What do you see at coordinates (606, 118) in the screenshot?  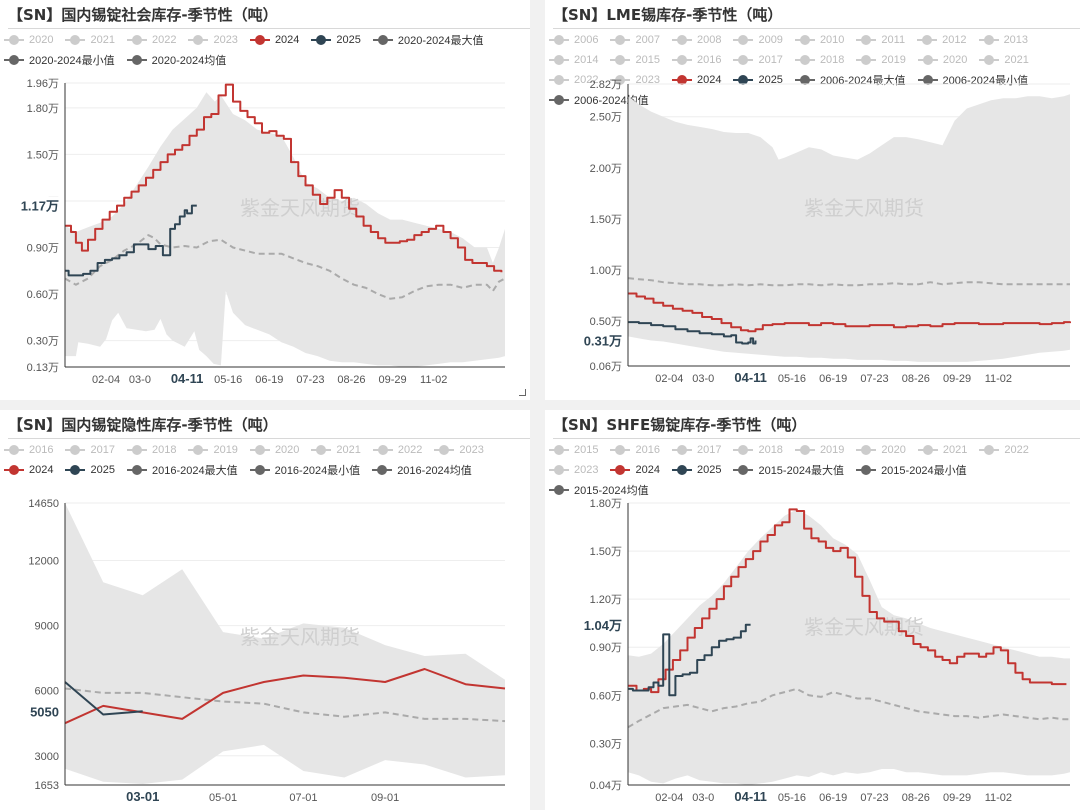 I see `y-tick-label: 2.50万` at bounding box center [606, 118].